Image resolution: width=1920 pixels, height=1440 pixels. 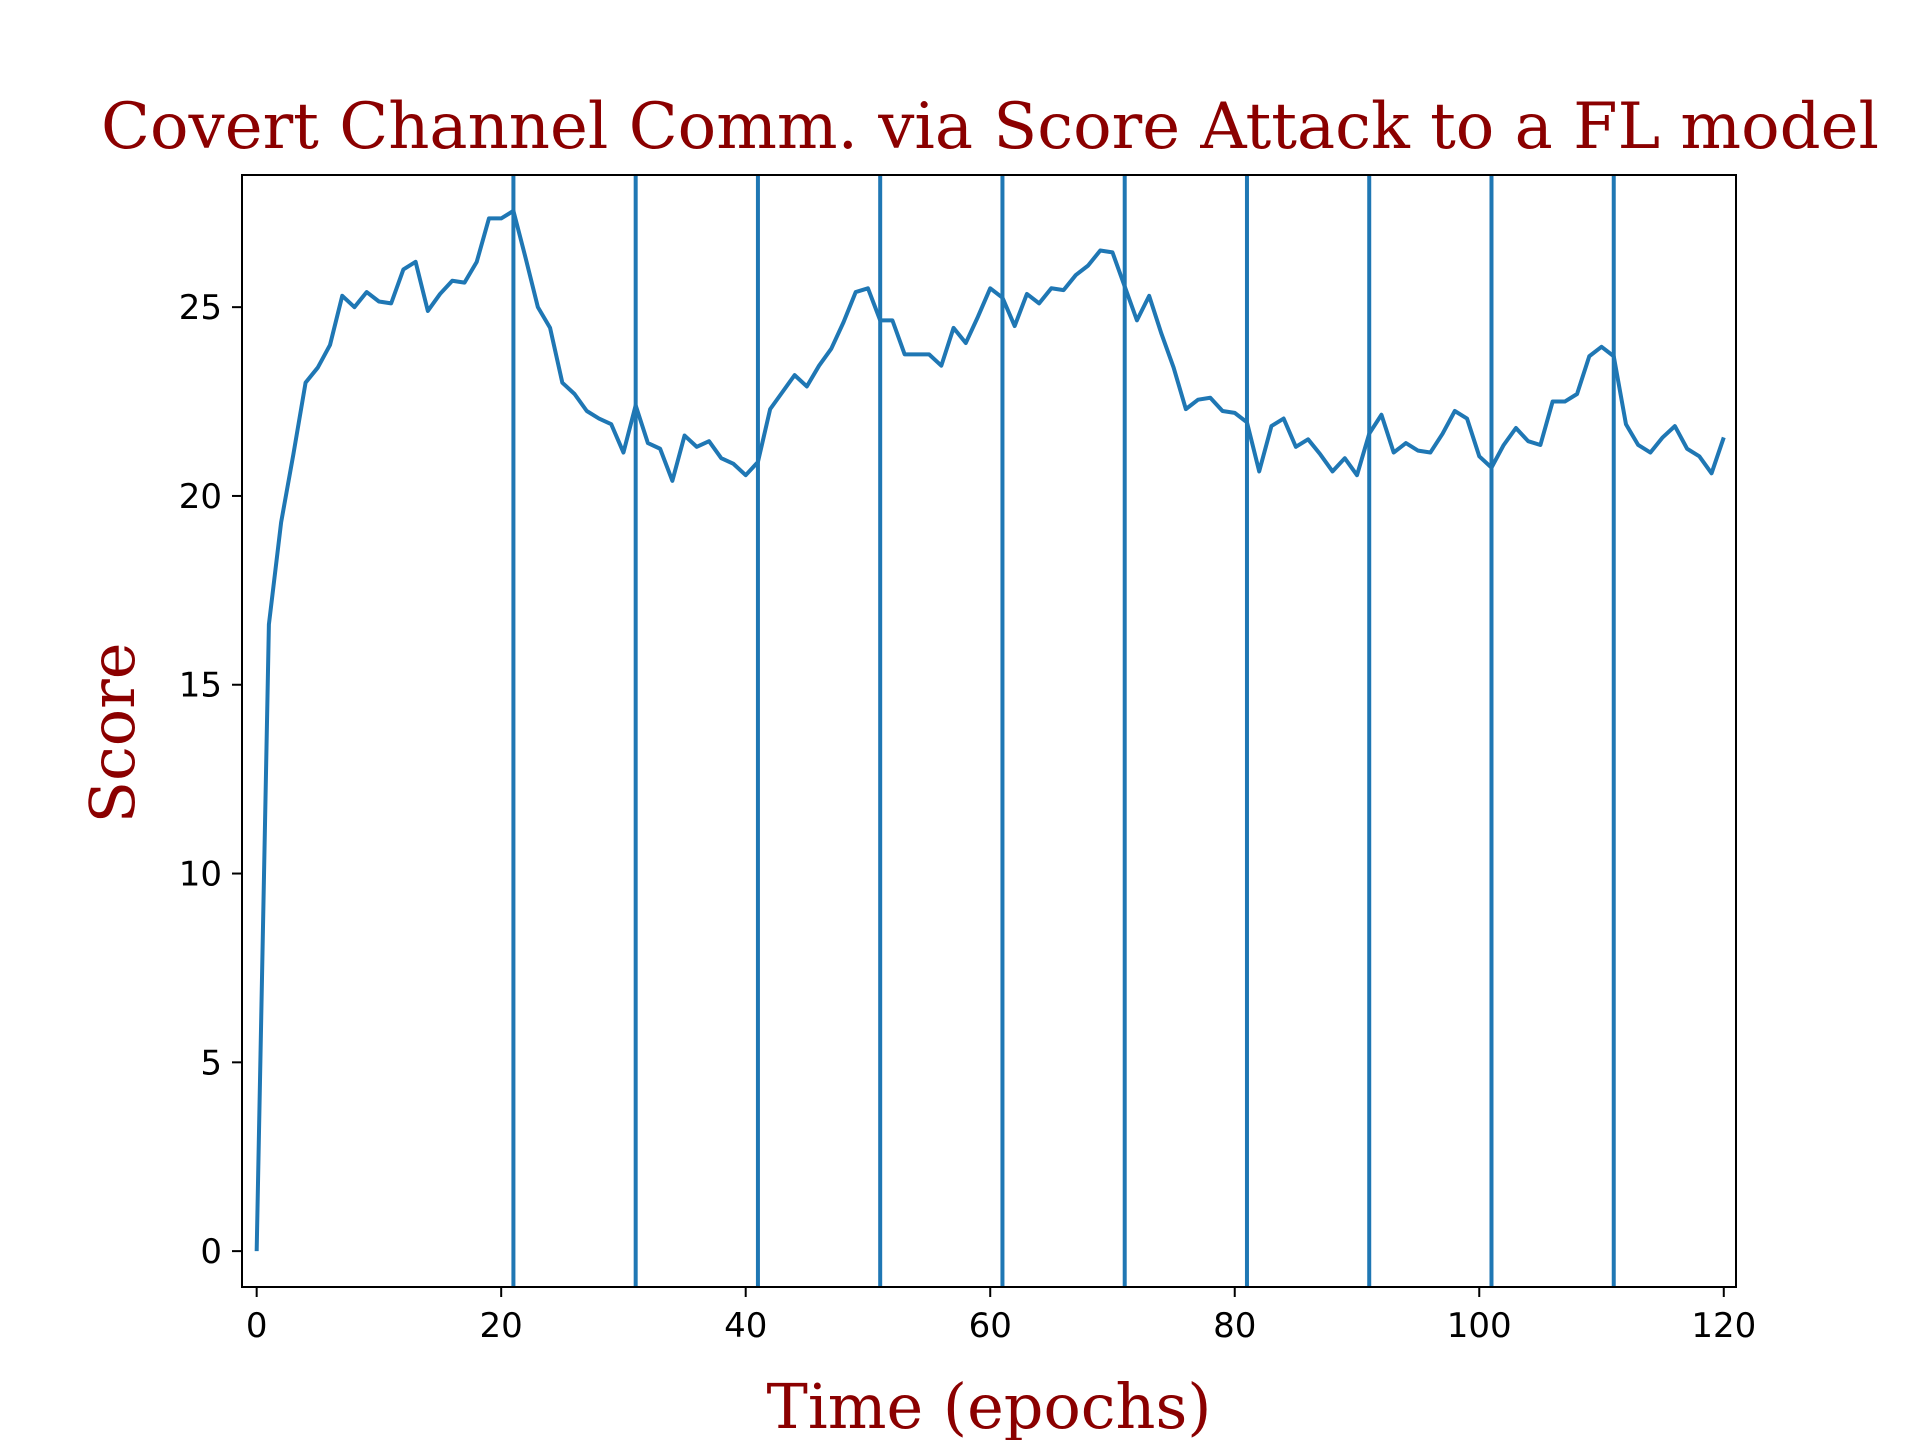 I want to click on x-tick-label: 120, so click(x=1723, y=1326).